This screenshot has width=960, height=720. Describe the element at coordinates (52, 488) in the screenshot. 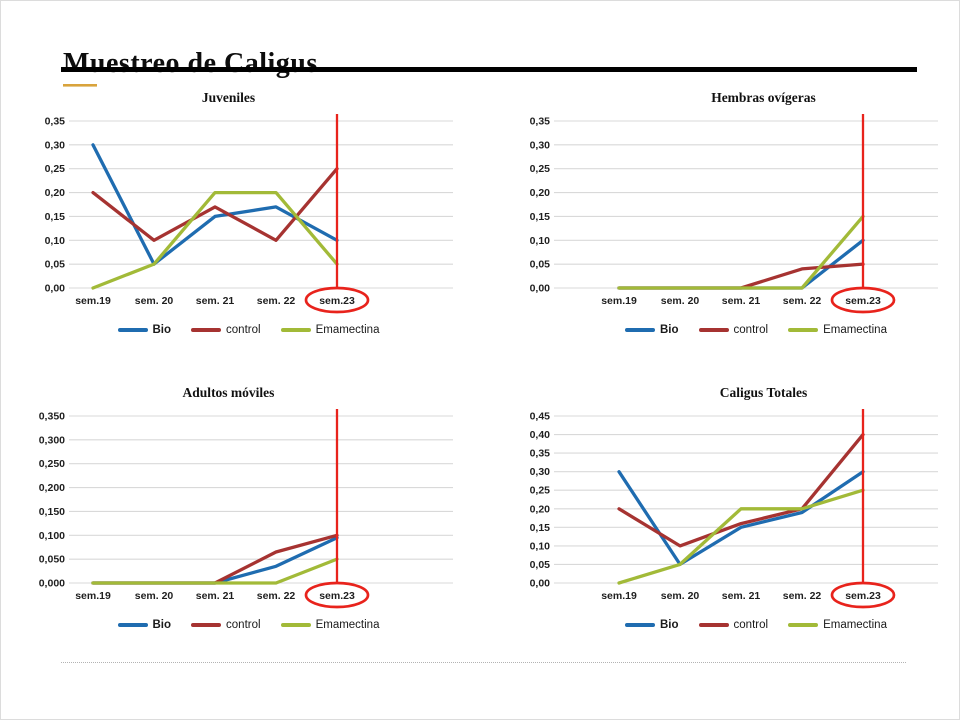

I see `y-tick-label: 0,200` at that location.